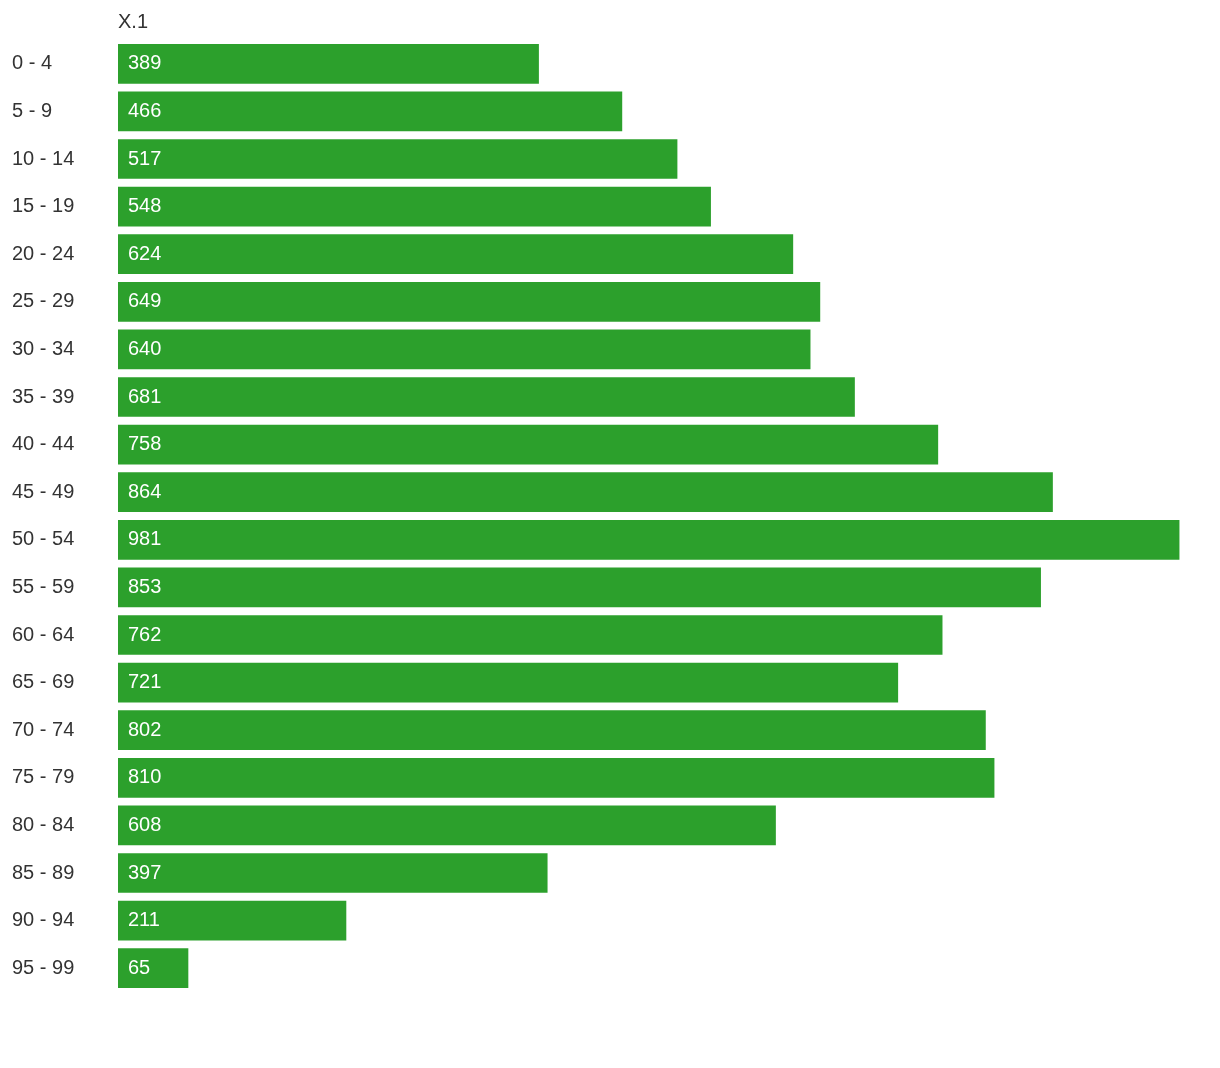 This screenshot has width=1220, height=1068. I want to click on y-tick-label: 30 - 34, so click(43, 347).